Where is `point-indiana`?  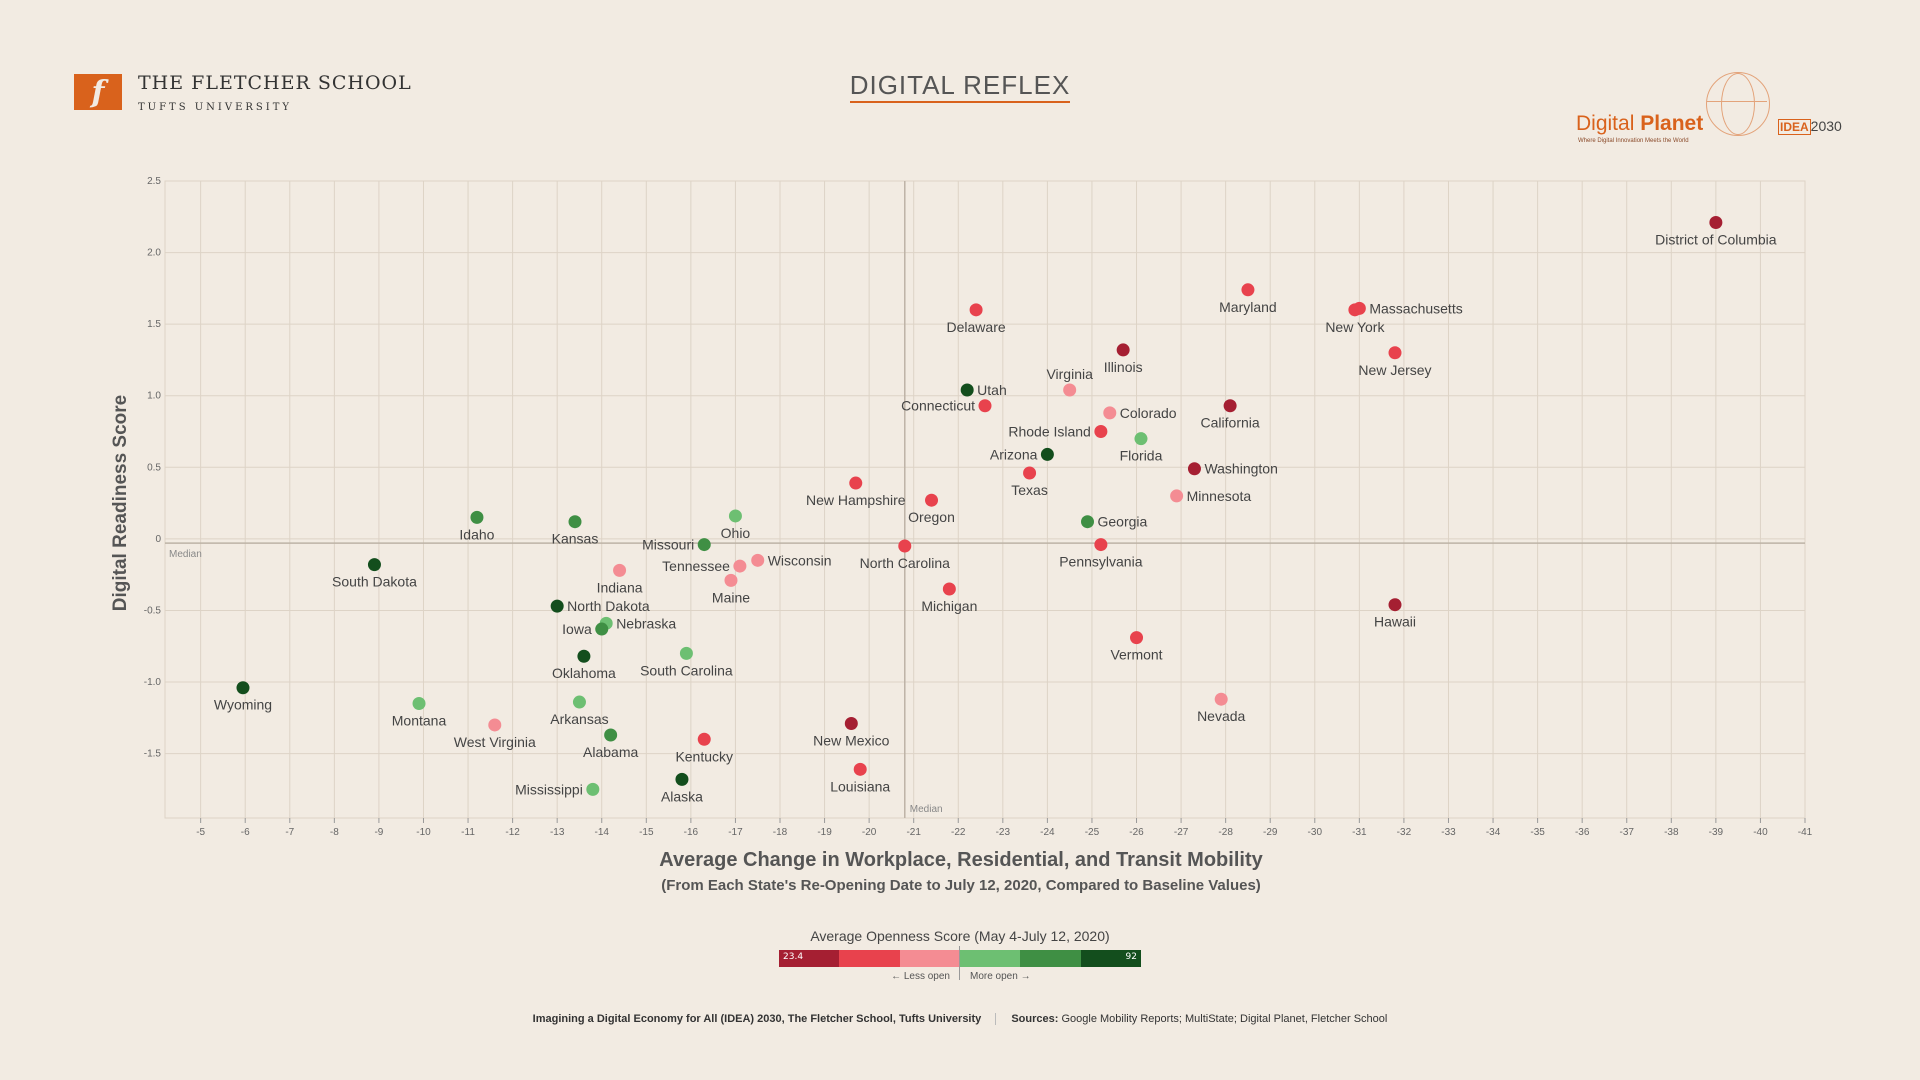 point-indiana is located at coordinates (620, 570).